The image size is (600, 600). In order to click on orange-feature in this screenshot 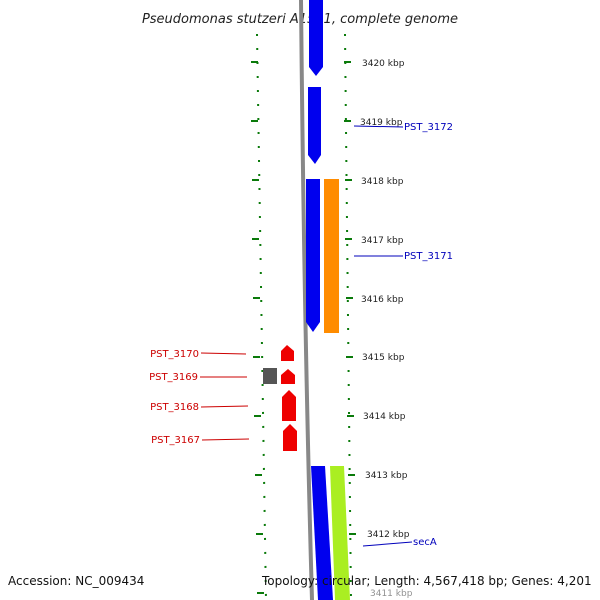, I will do `click(331, 256)`.